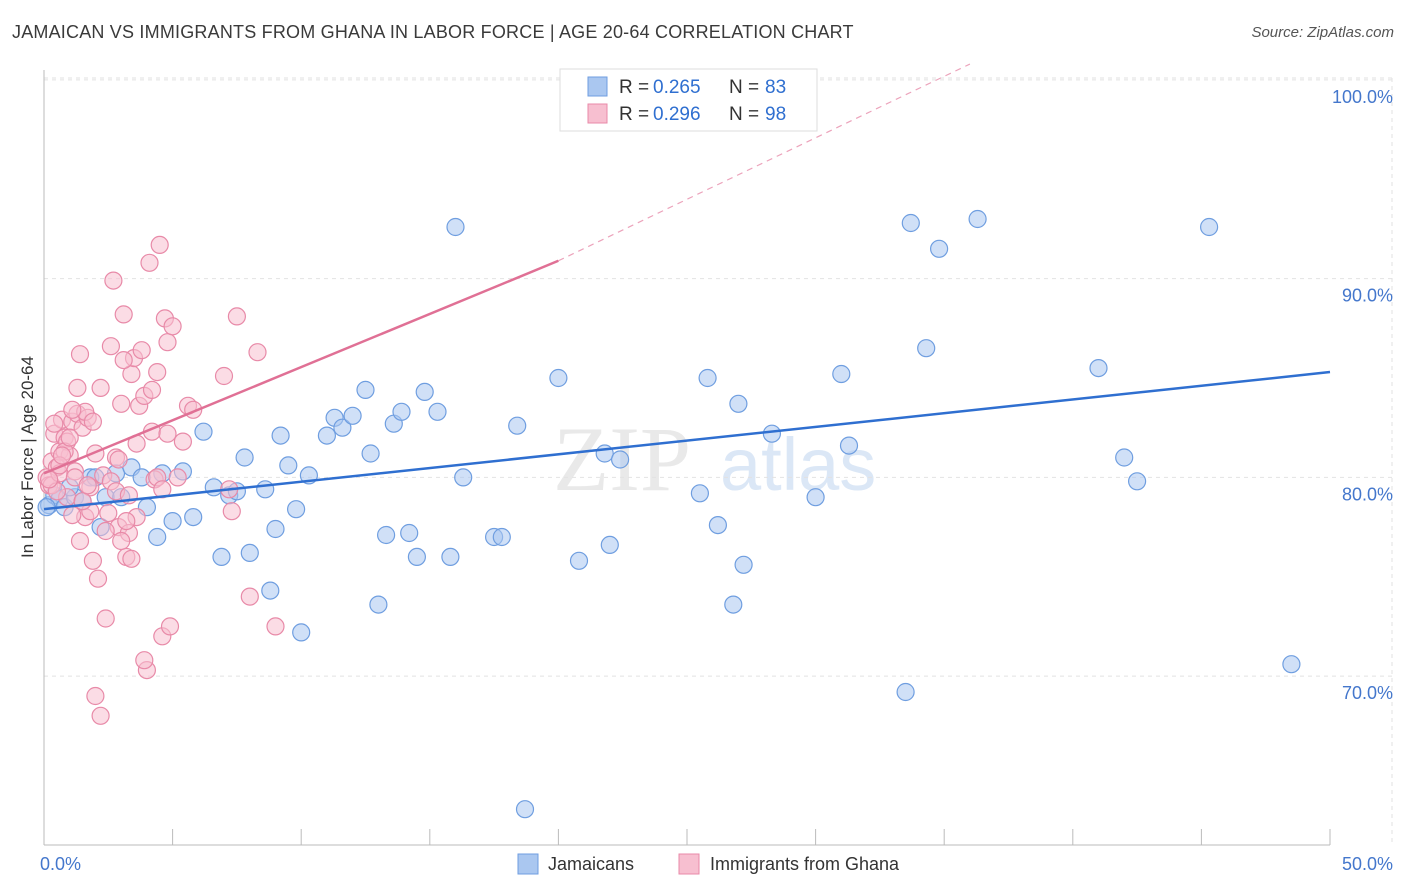 This screenshot has height=892, width=1406. What do you see at coordinates (708, 864) in the screenshot?
I see `legend-bottom: Jamaicans Immigrants from Ghana` at bounding box center [708, 864].